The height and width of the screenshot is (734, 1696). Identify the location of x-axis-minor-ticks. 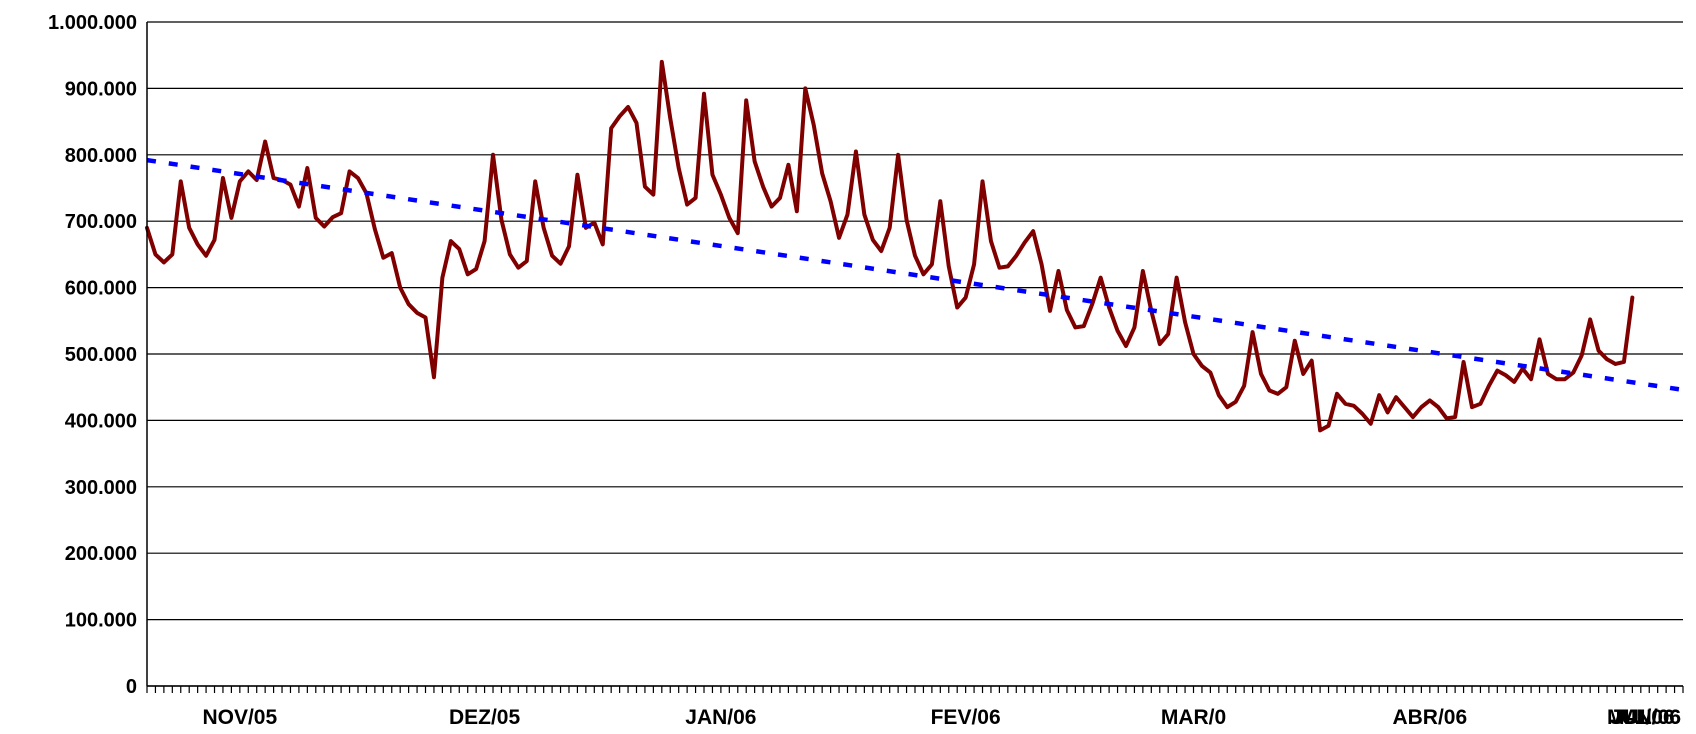
(915, 689).